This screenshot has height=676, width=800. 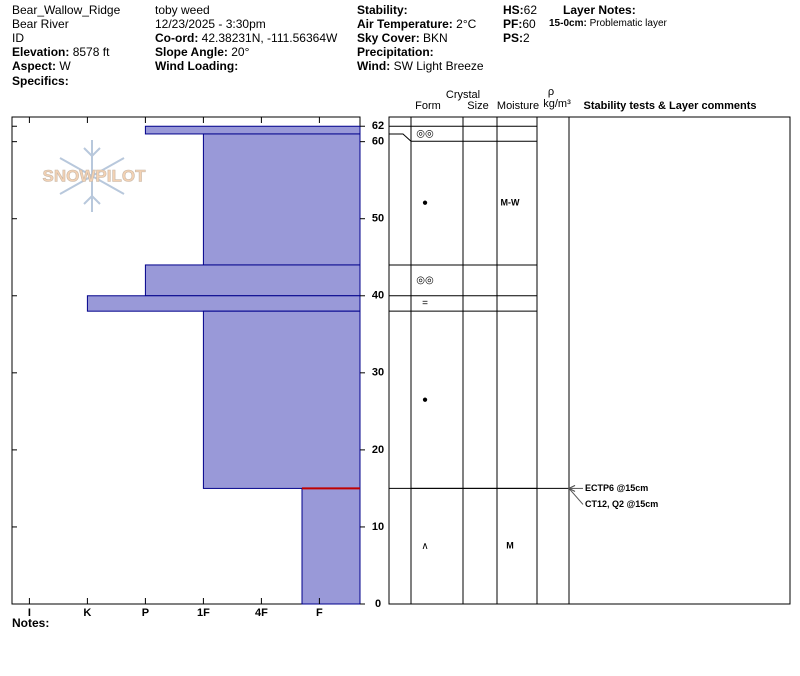 What do you see at coordinates (378, 219) in the screenshot?
I see `y-tick-label: 50` at bounding box center [378, 219].